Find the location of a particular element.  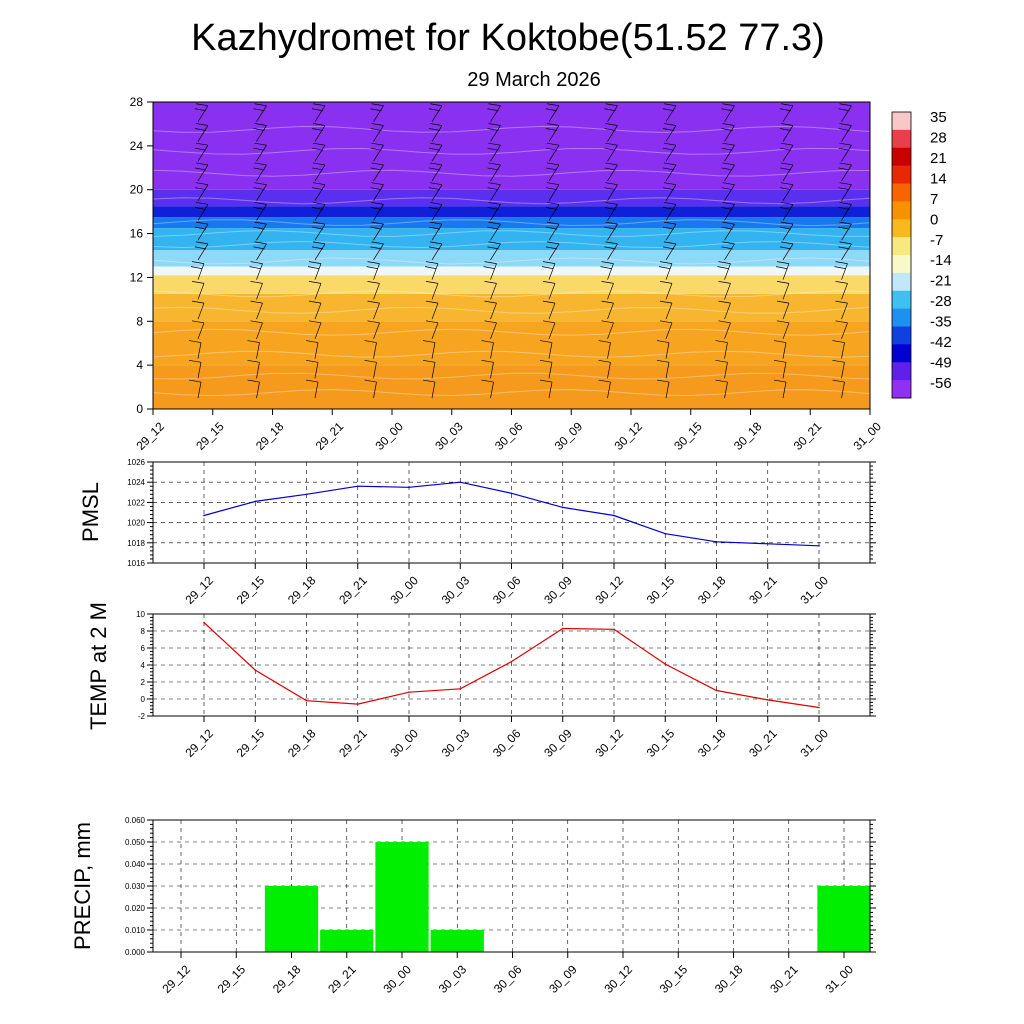

xtick-label: 30_09 is located at coordinates (563, 979).